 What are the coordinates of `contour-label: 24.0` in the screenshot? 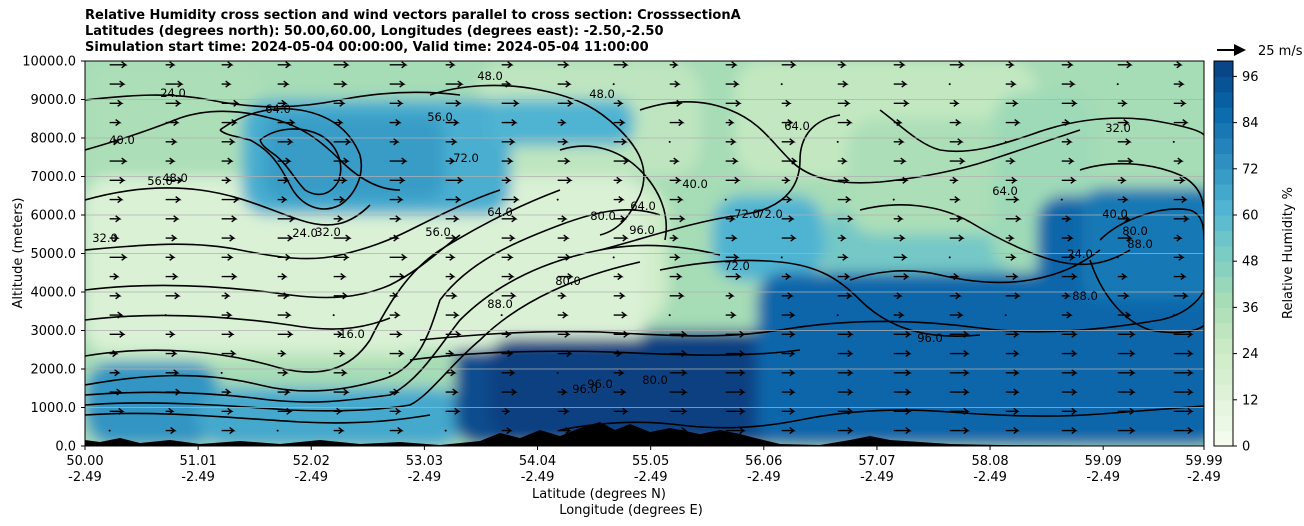 It's located at (1080, 254).